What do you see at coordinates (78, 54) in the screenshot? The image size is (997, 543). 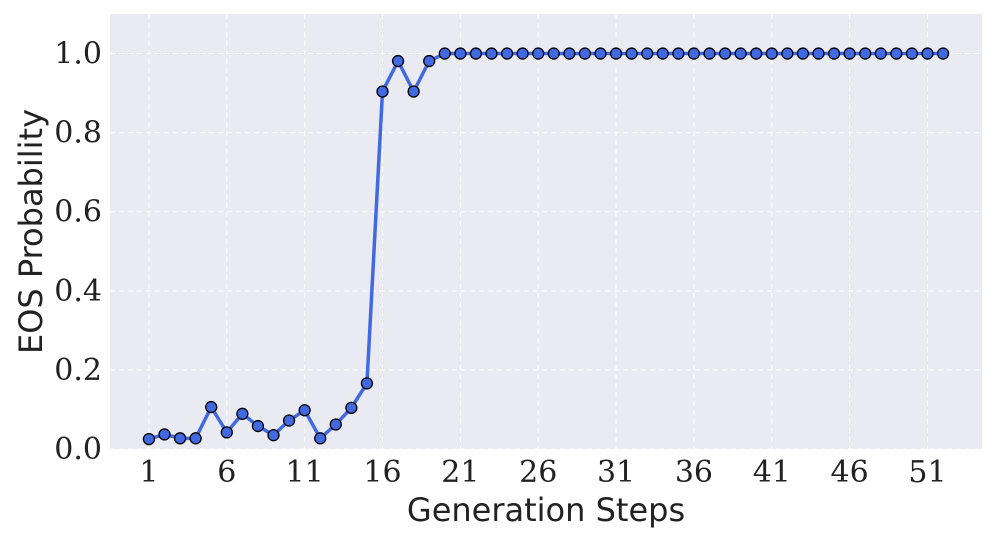 I see `y-tick-label: 1.0` at bounding box center [78, 54].